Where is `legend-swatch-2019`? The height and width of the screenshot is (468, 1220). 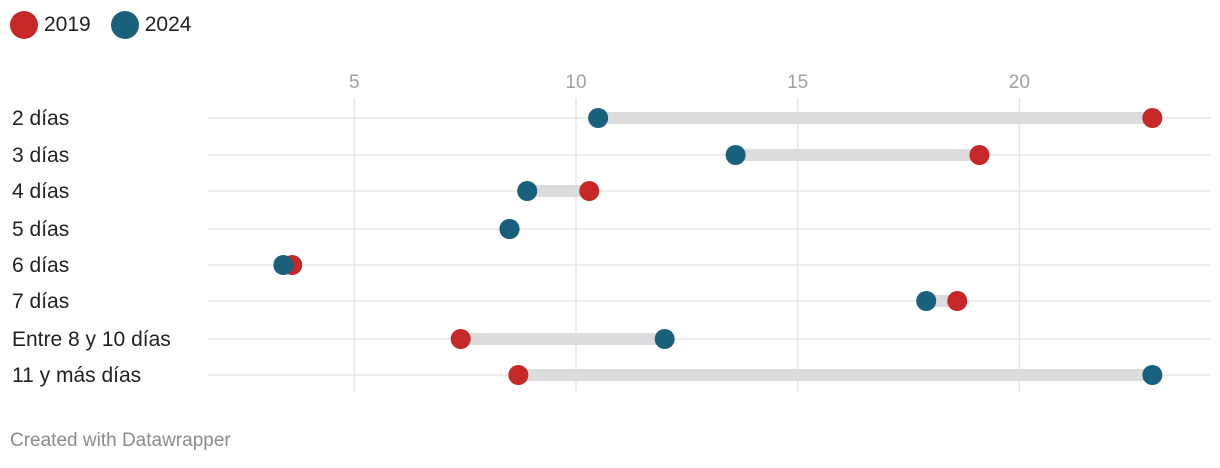
legend-swatch-2019 is located at coordinates (24, 25).